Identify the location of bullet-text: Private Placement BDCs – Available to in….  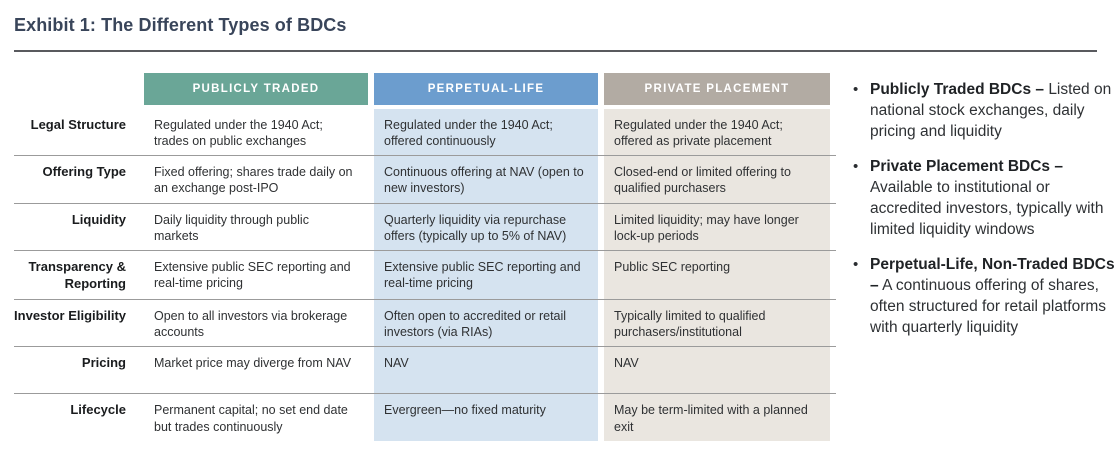
(992, 198).